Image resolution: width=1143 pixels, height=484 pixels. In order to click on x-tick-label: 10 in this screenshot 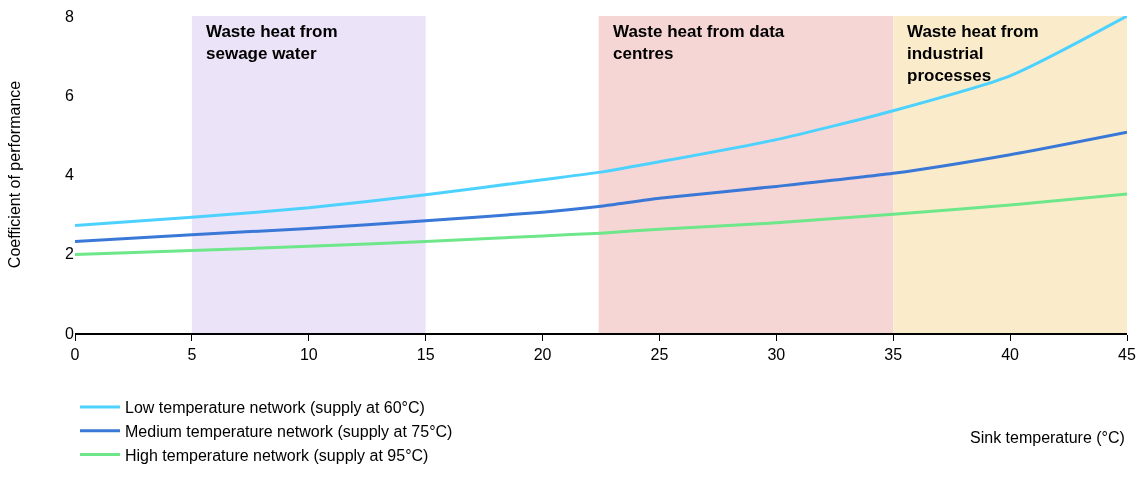, I will do `click(308, 355)`.